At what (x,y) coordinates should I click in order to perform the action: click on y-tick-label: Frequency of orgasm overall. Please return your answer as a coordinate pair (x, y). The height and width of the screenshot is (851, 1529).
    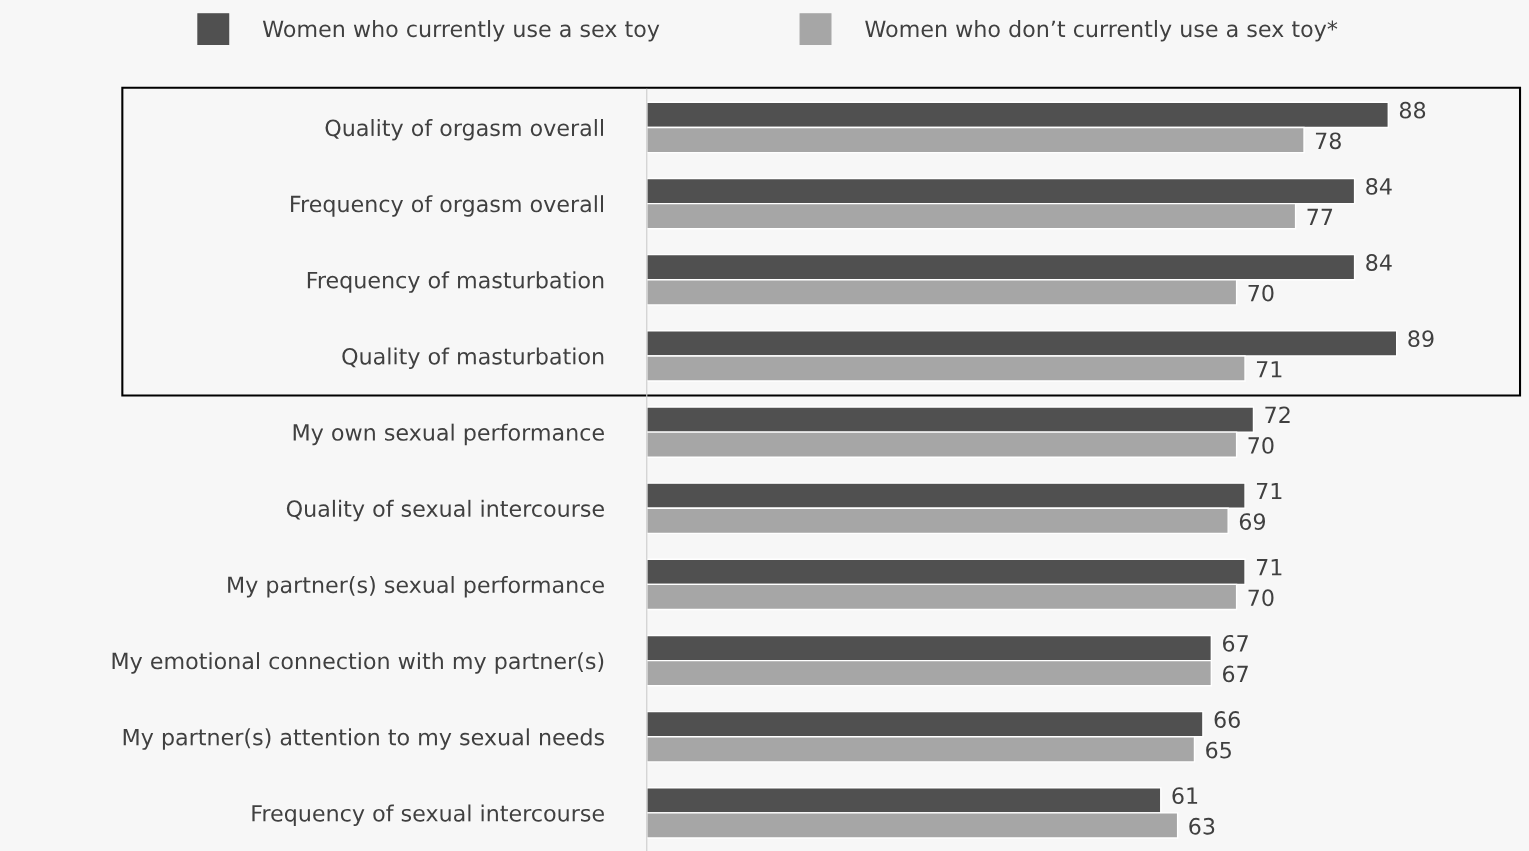
    Looking at the image, I should click on (447, 206).